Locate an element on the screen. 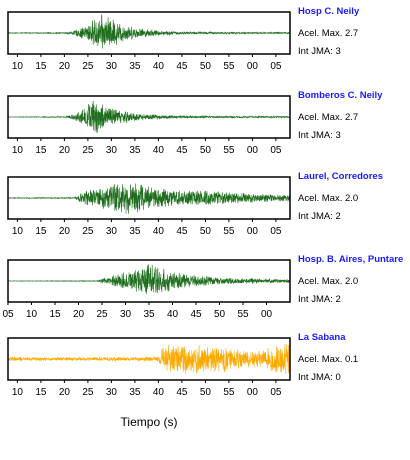  x-axis-title: Tiempo (s) is located at coordinates (149, 422).